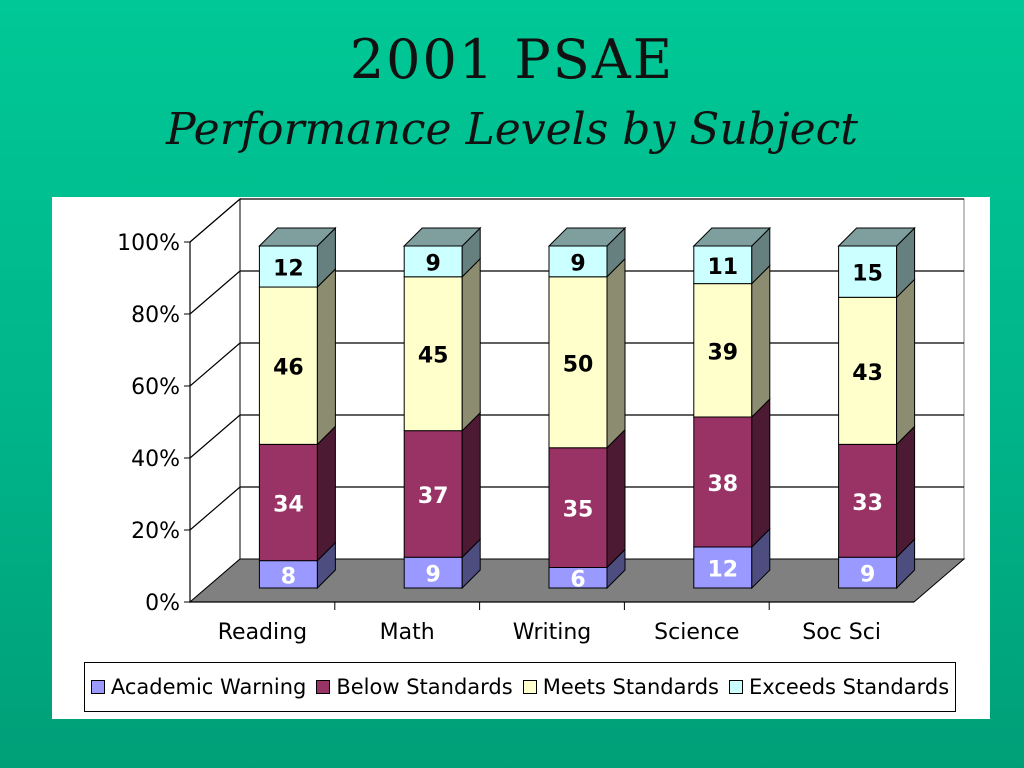 This screenshot has height=768, width=1024. I want to click on data-label: 15, so click(867, 274).